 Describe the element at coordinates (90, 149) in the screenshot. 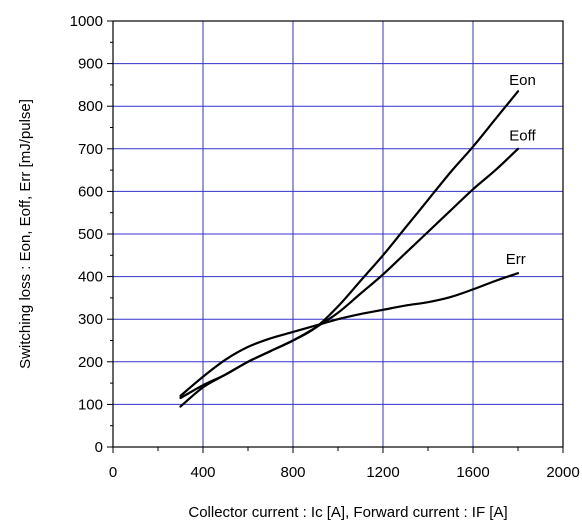

I see `y-tick-label-700: 700` at that location.